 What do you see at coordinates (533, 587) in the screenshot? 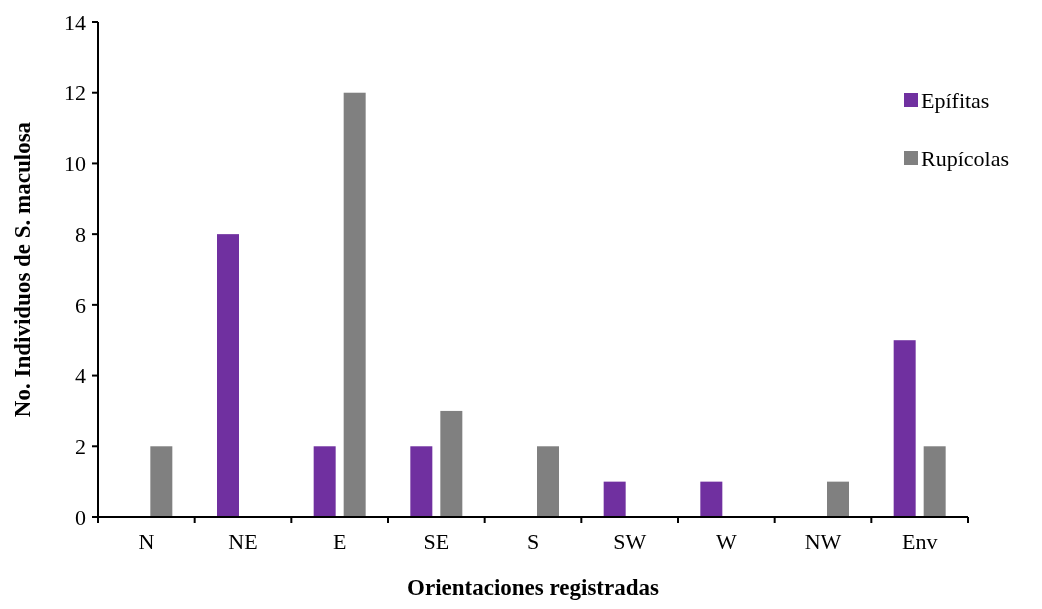
I see `x-axis-title: Orientaciones registradas` at bounding box center [533, 587].